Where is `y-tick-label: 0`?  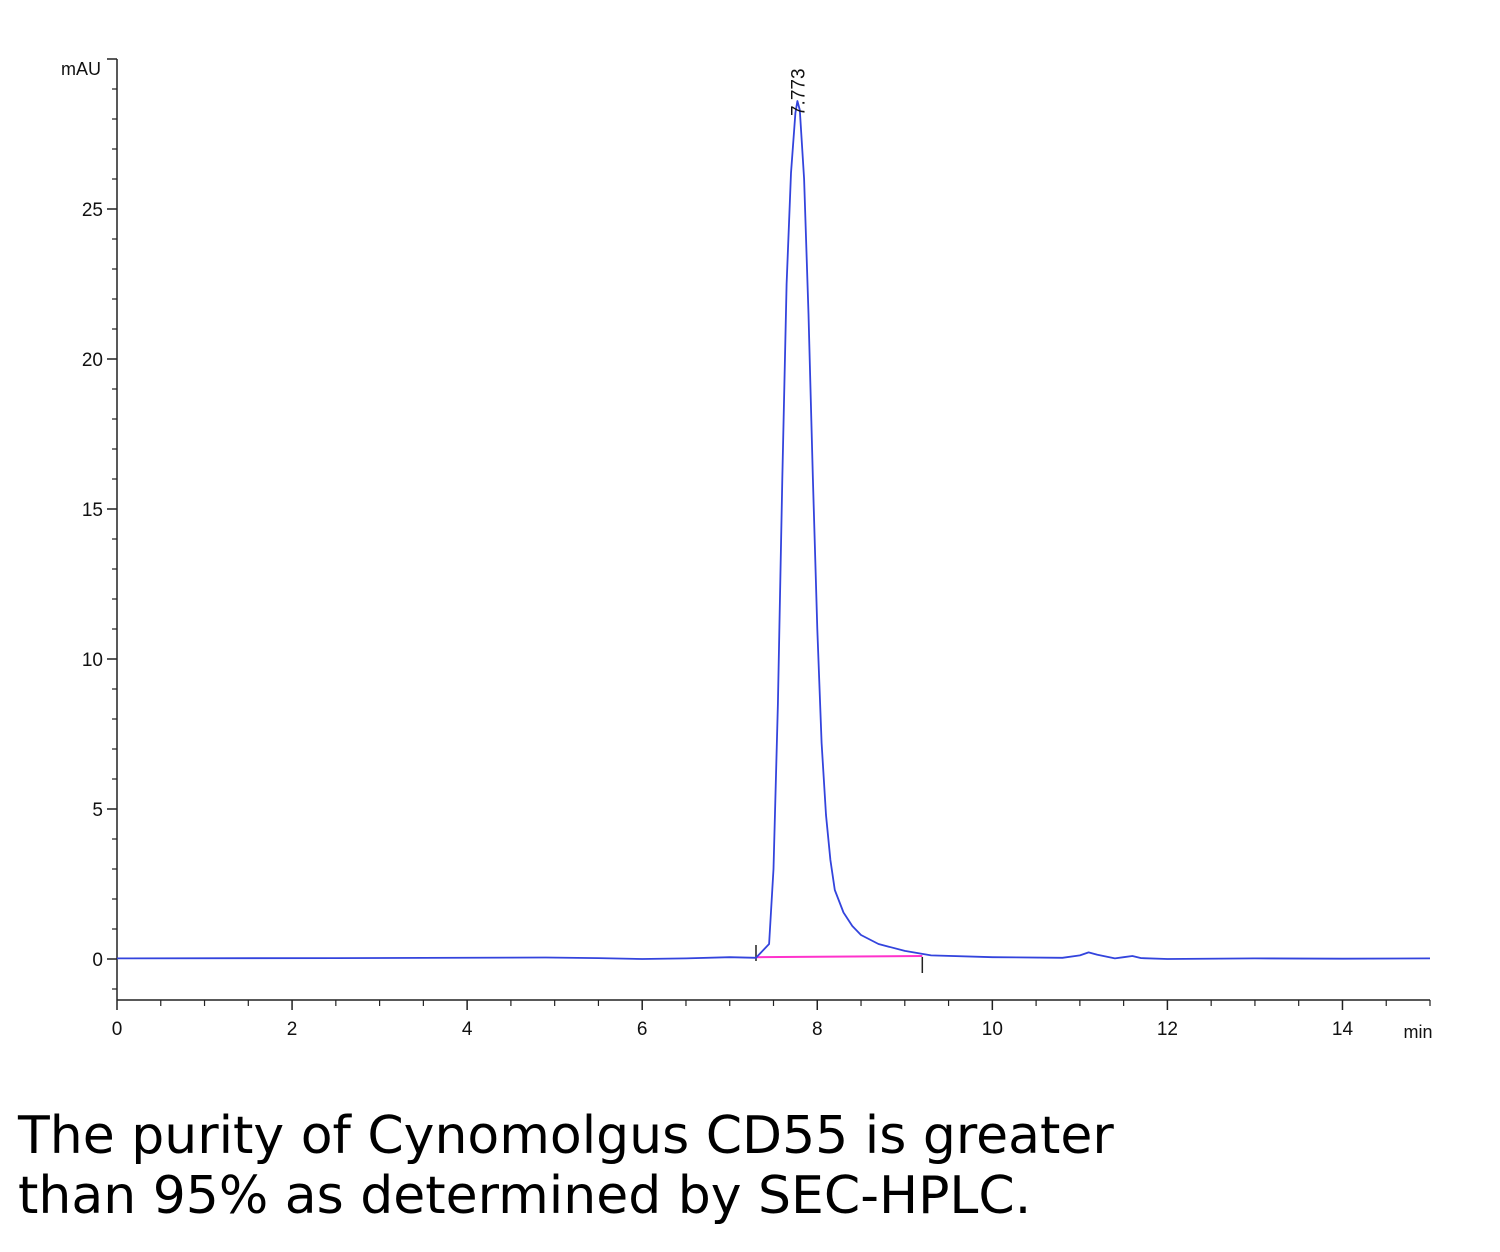 y-tick-label: 0 is located at coordinates (97, 960).